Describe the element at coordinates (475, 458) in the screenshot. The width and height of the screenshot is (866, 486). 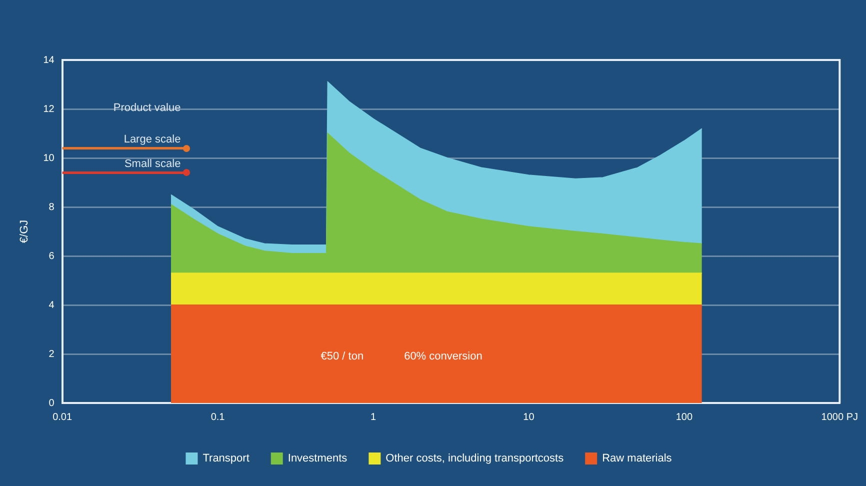
I see `legend-label: Other costs, including transportcosts` at that location.